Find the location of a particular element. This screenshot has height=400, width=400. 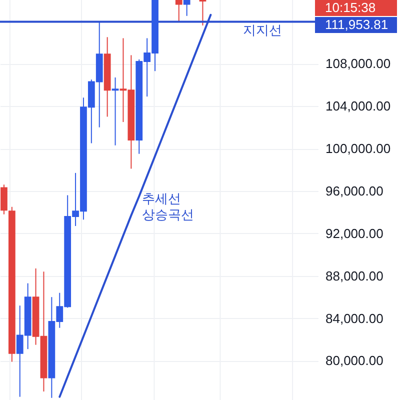

y-tick-label: 96,000.00 is located at coordinates (355, 190).